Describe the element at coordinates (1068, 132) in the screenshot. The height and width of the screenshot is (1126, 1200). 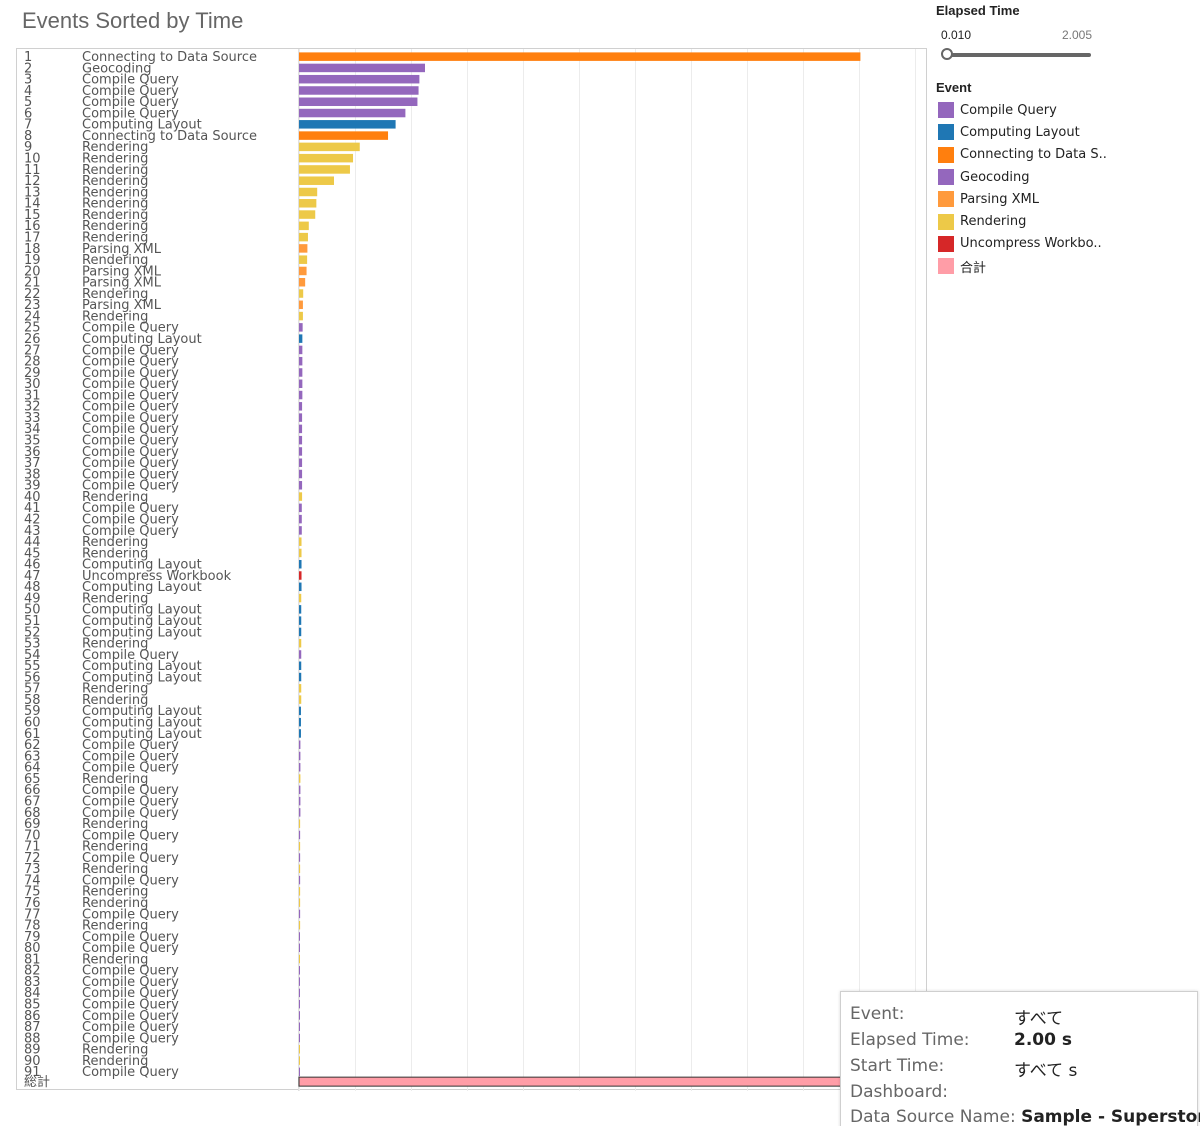
I see `legend-item: Computing Layout` at that location.